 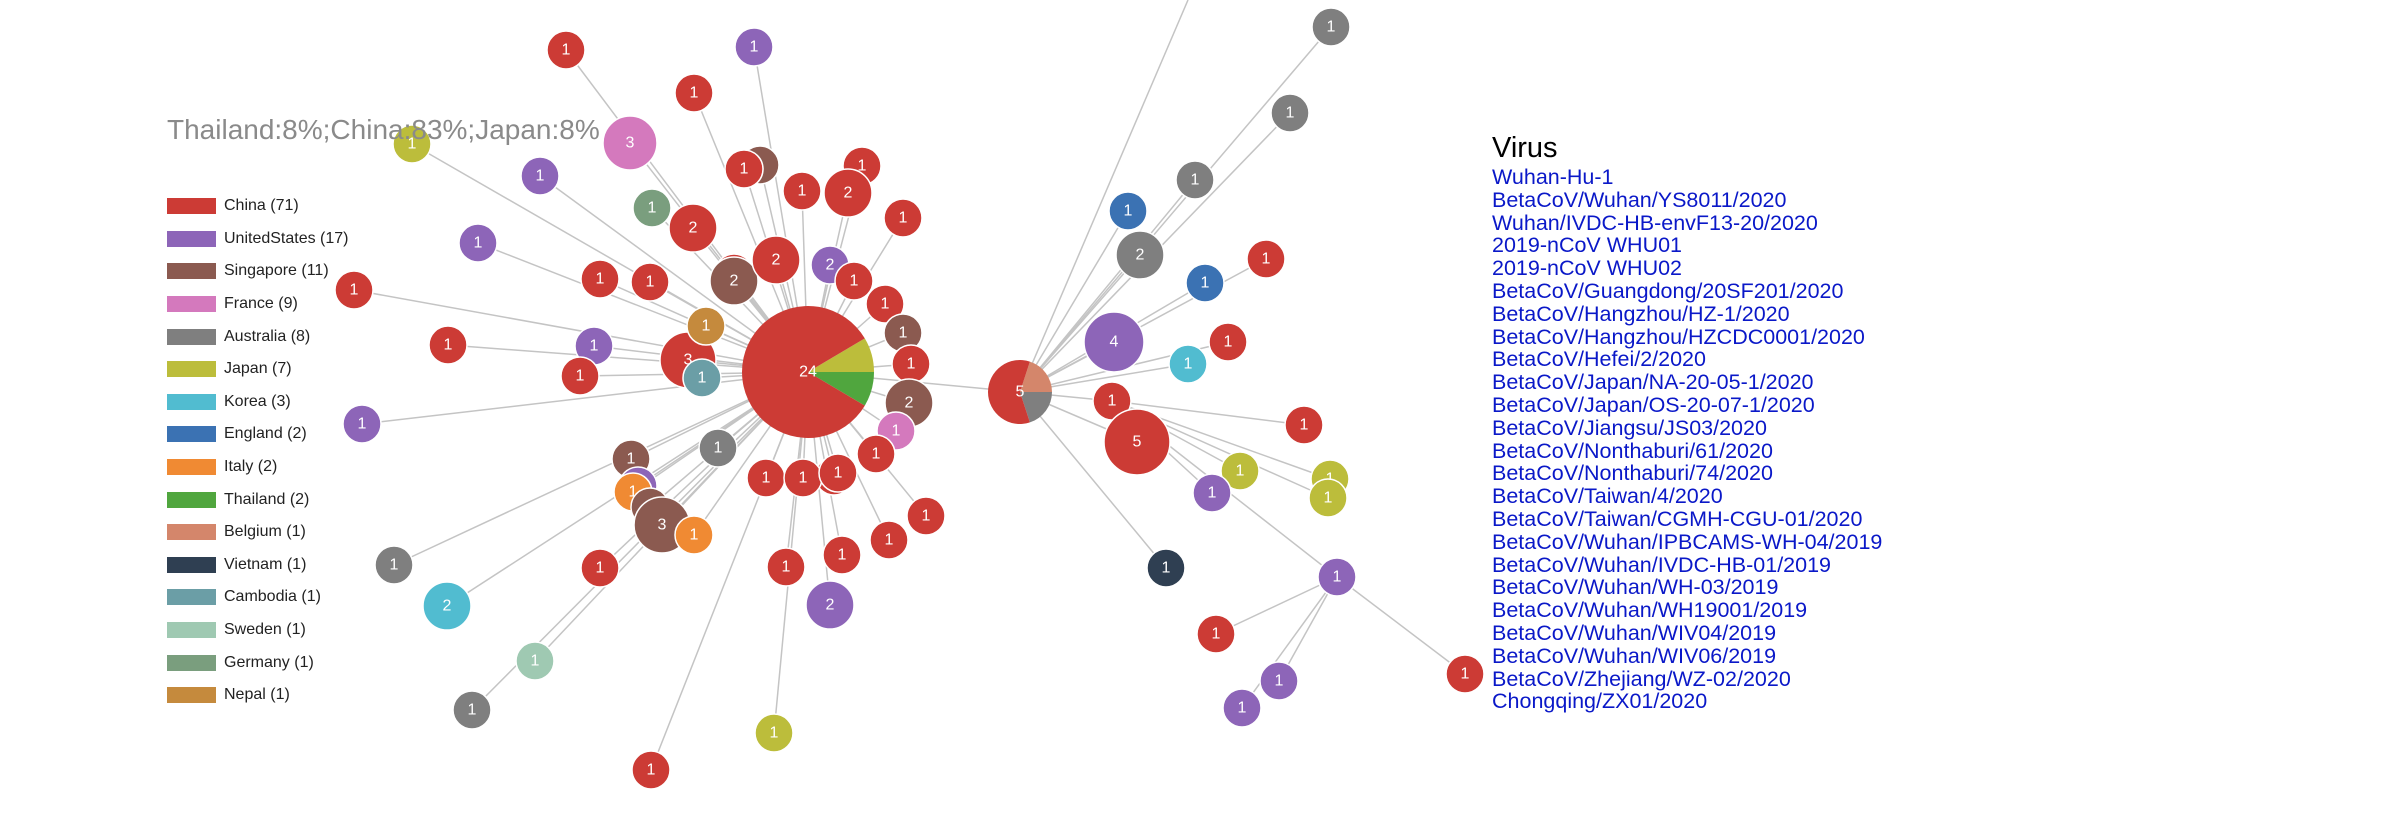 I want to click on virus-item: BetaCoV/Wuhan/YS8011/2020, so click(x=1639, y=199).